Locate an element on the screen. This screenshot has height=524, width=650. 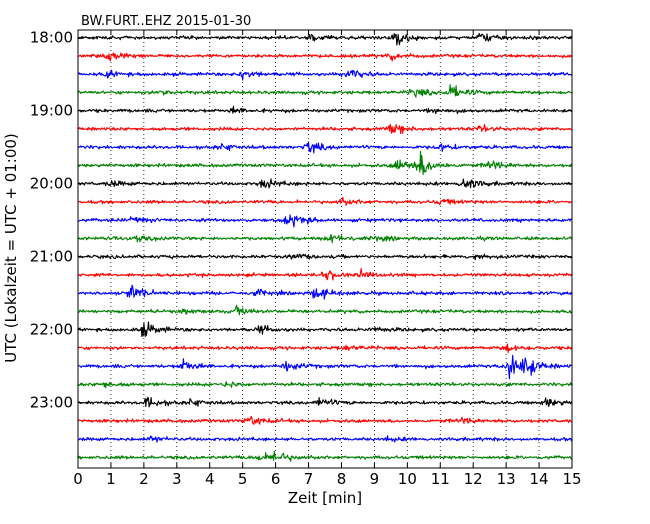
y-axis-label: UTC (Lokalzeit = UTC + 01:00) is located at coordinates (11, 248).